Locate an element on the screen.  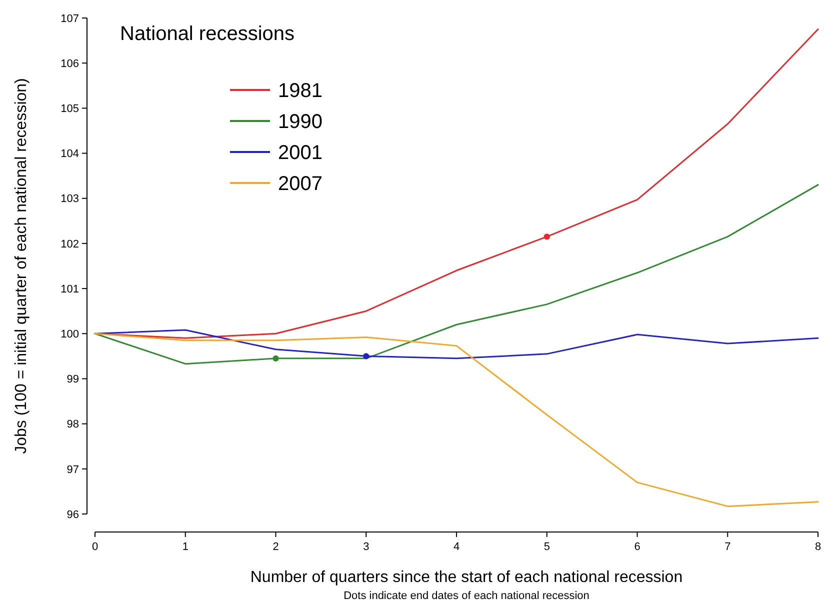
x-tick-label: 1 is located at coordinates (185, 547).